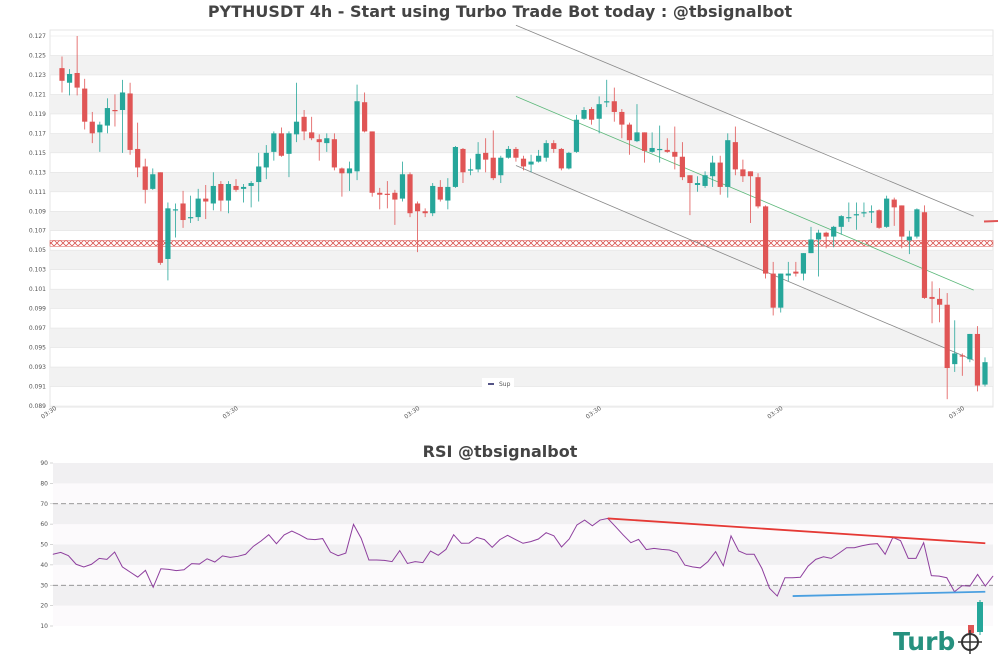  Describe the element at coordinates (44, 545) in the screenshot. I see `rsi-y-tick-label: 50` at that location.